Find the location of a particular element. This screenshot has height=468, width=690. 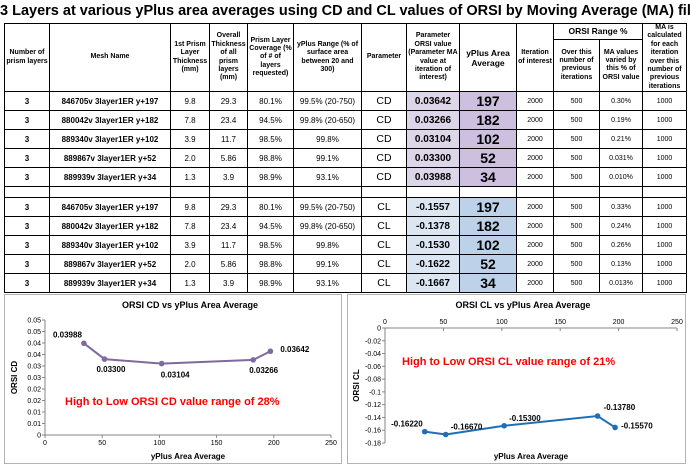

cell-parameter: CL is located at coordinates (384, 226).